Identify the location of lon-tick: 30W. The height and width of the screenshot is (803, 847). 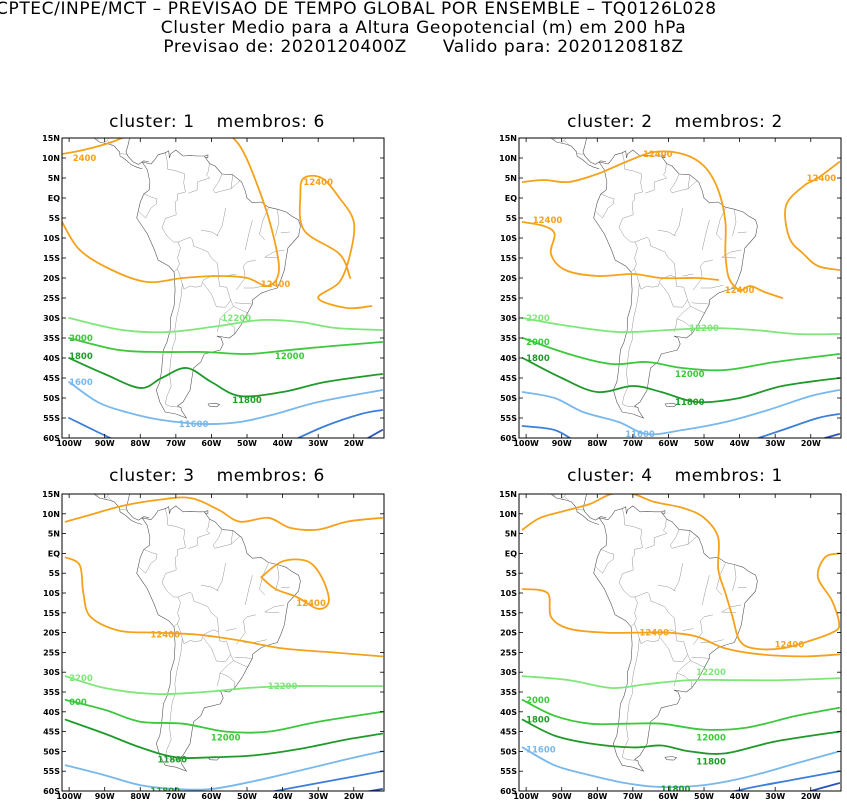
(775, 293).